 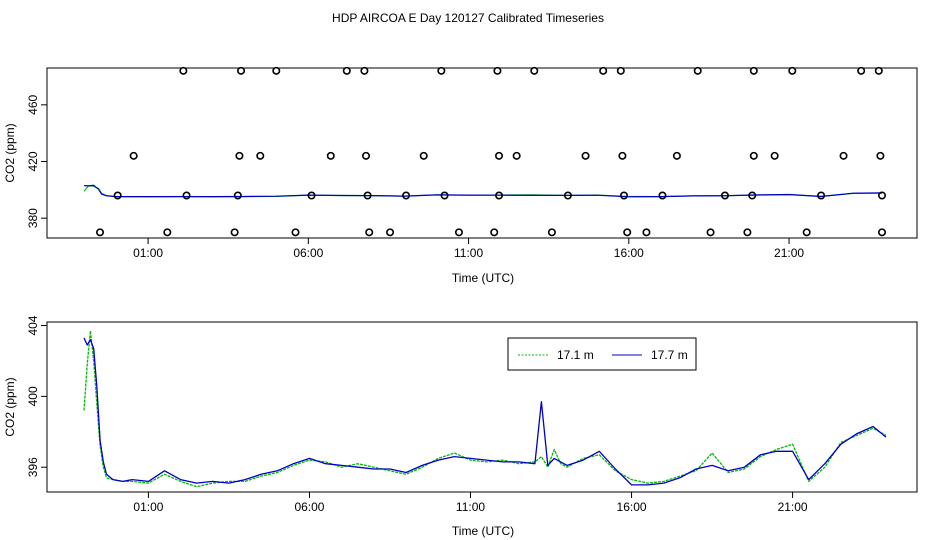 What do you see at coordinates (33, 218) in the screenshot?
I see `top-y-tick-label: 380` at bounding box center [33, 218].